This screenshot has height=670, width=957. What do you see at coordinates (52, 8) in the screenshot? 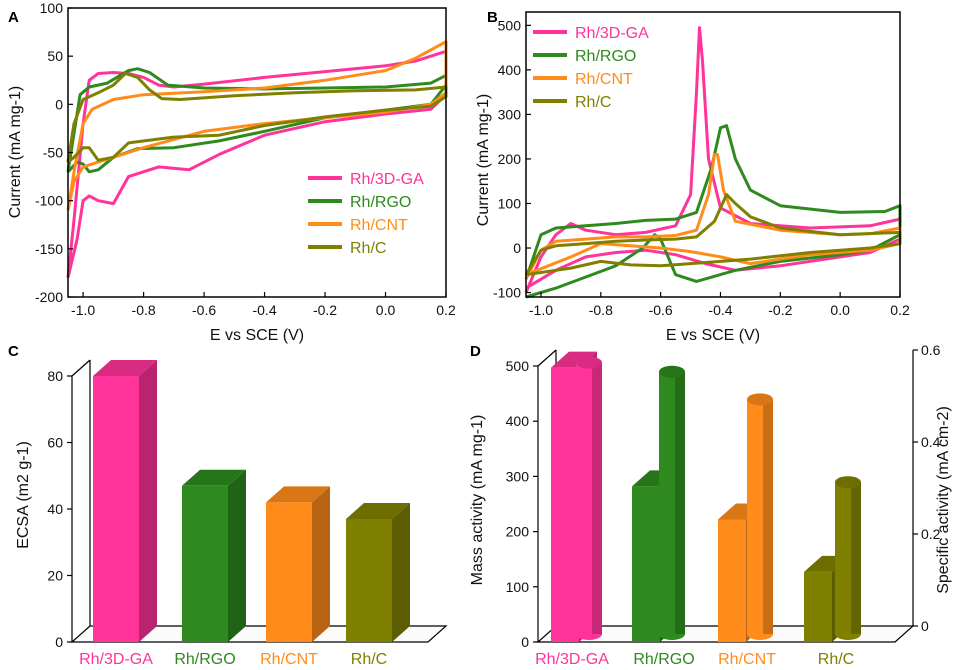
I see `a-y-tick-label: 100` at bounding box center [52, 8].